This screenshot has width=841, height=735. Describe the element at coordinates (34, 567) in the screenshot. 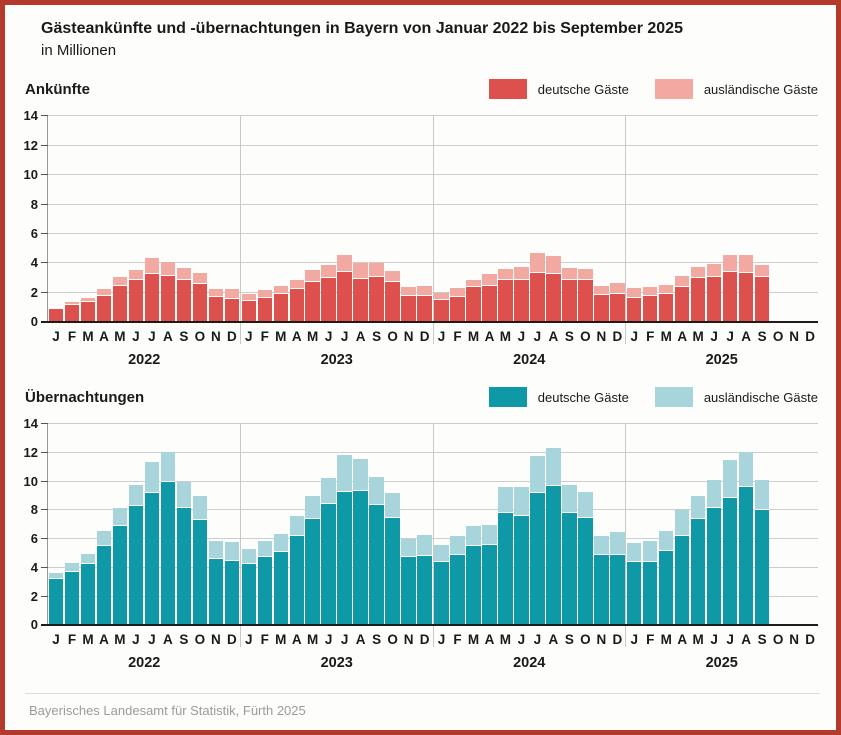

I see `y-tick-label: 4` at that location.